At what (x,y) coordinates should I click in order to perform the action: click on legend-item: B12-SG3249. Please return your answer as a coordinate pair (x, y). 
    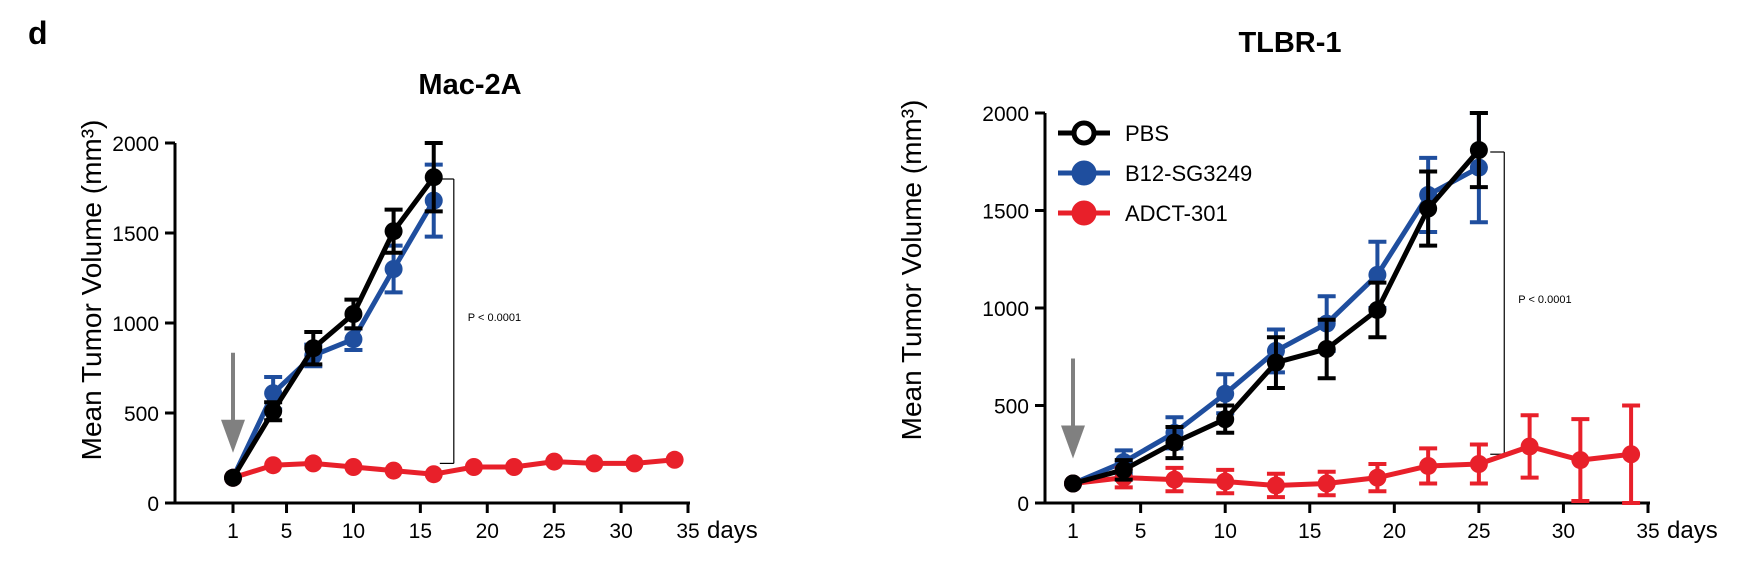
    Looking at the image, I should click on (1155, 173).